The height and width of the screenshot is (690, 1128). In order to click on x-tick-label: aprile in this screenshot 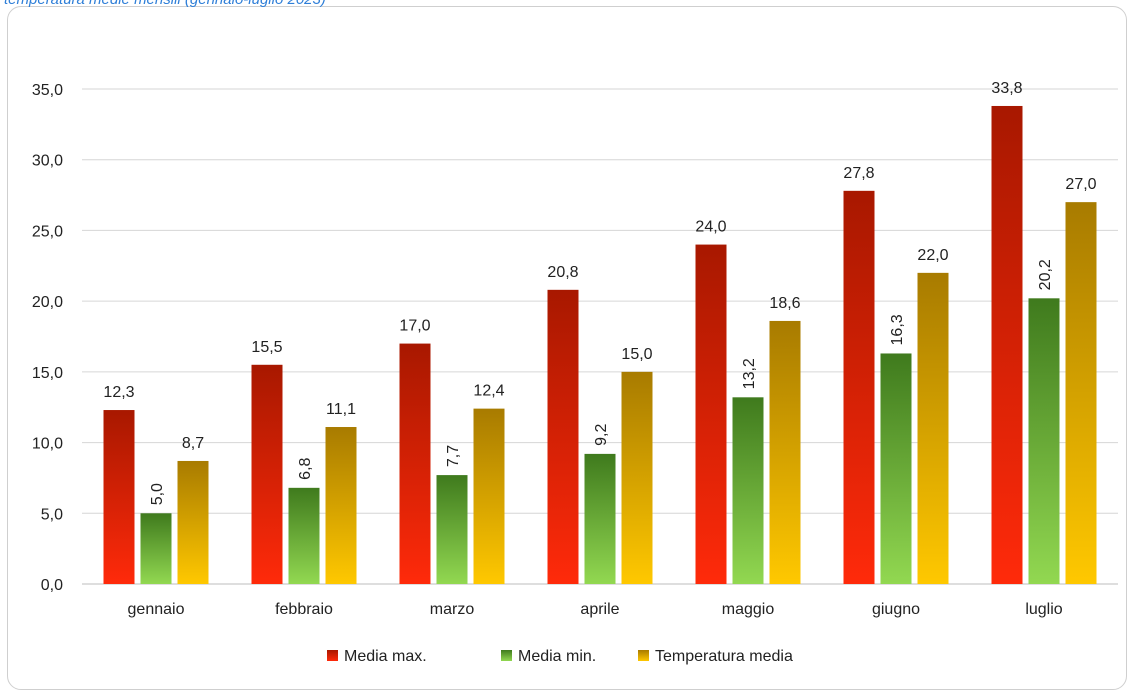, I will do `click(599, 609)`.